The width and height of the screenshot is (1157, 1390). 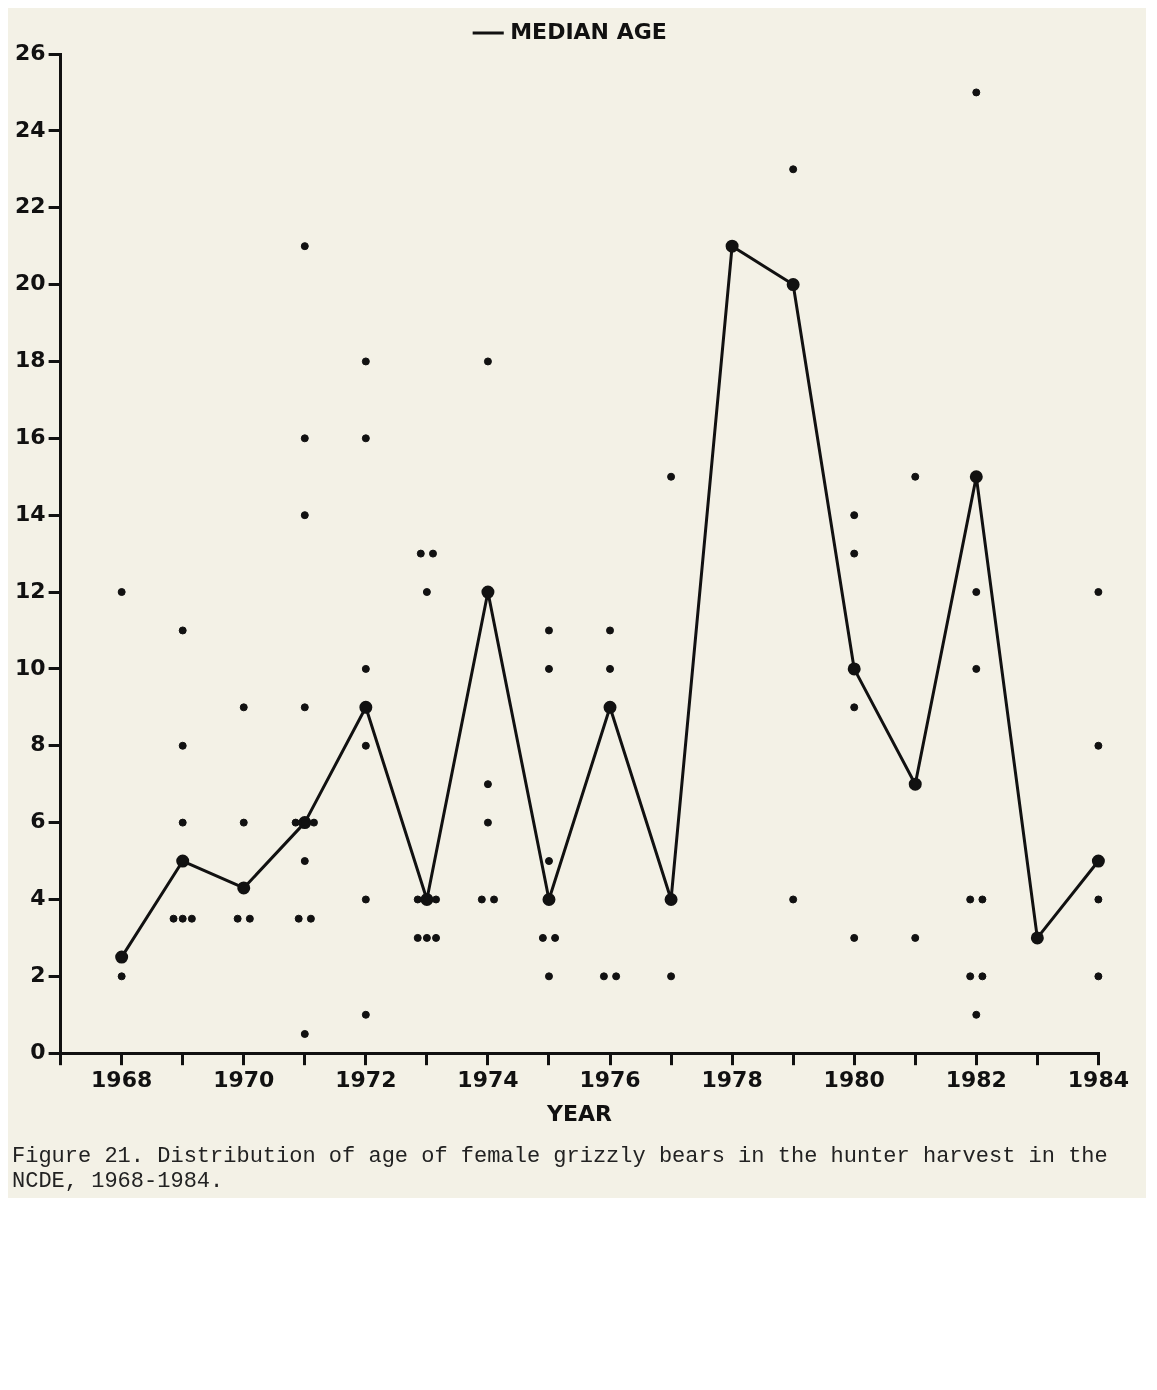 I want to click on x-tick-label: 1980, so click(x=854, y=1080).